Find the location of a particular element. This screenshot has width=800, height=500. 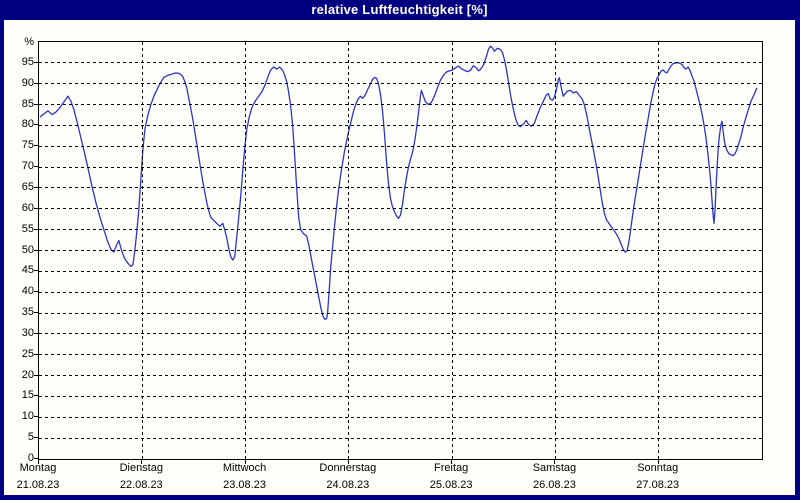

y-axis-label: 75 is located at coordinates (27, 145).